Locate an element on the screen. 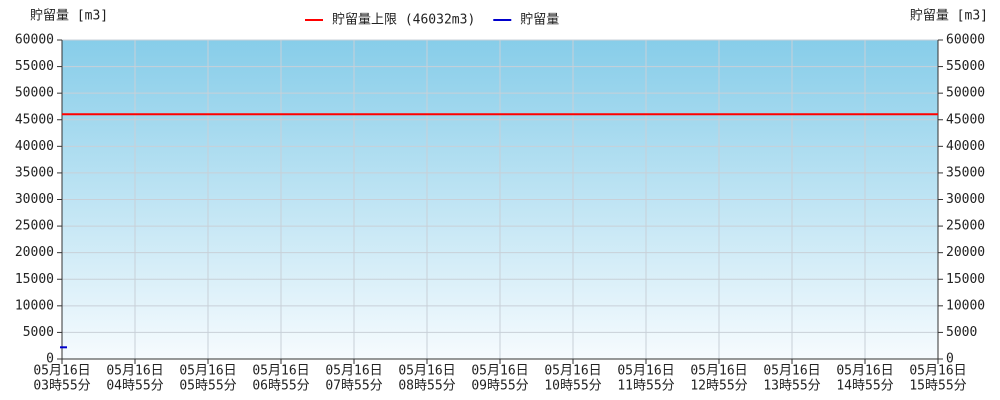 This screenshot has height=400, width=1000. x-tick-label: 10時55分 is located at coordinates (572, 386).